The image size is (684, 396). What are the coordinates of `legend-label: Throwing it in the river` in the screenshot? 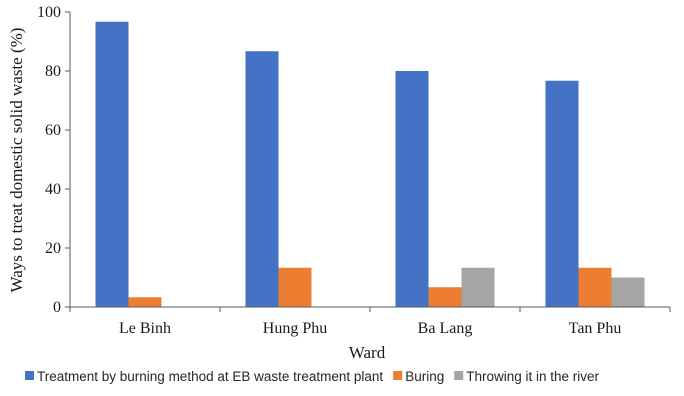 It's located at (532, 376).